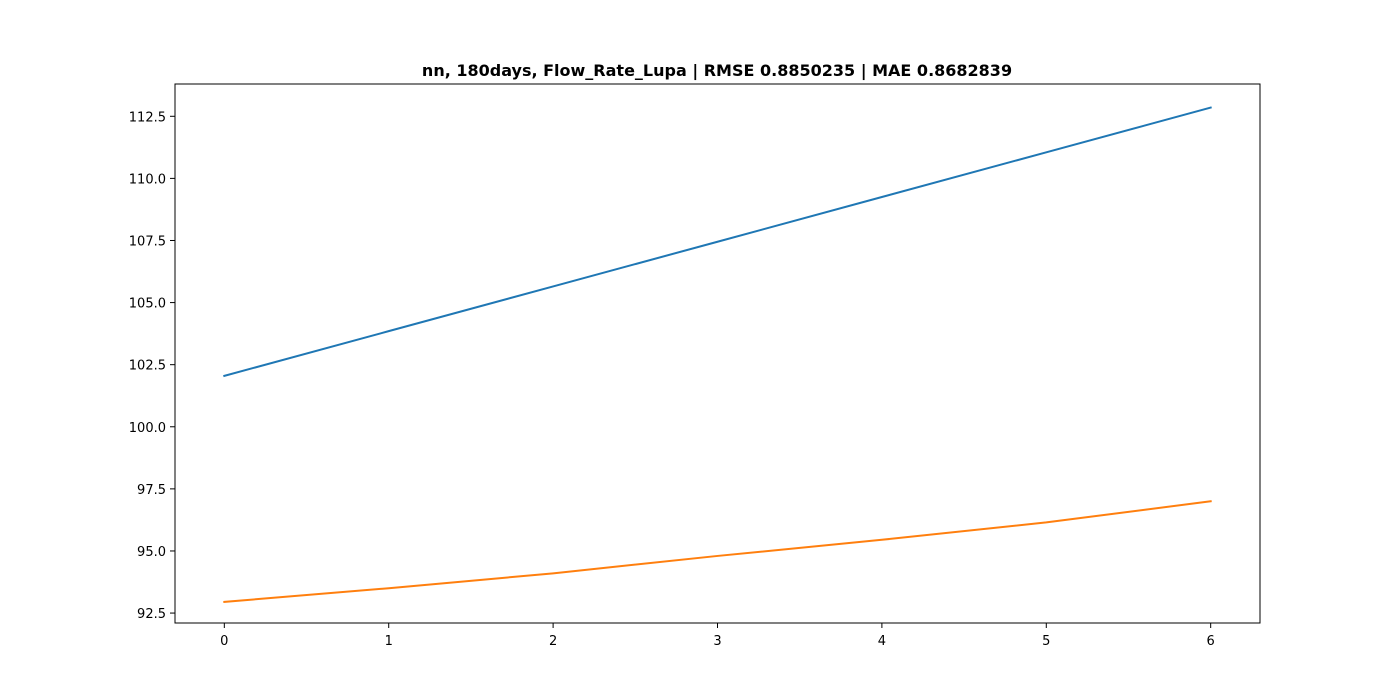  What do you see at coordinates (147, 117) in the screenshot?
I see `y-tick-label: 112.5` at bounding box center [147, 117].